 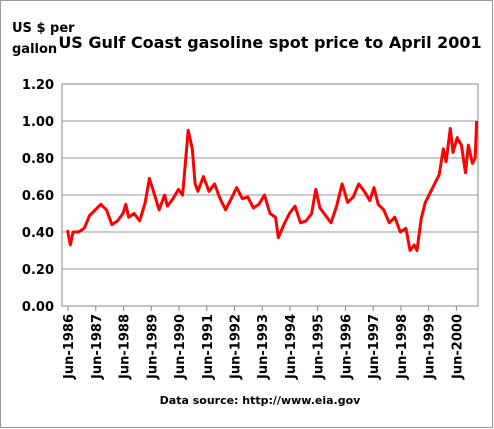 I want to click on x-tick-label: Jun-1994, so click(x=291, y=347).